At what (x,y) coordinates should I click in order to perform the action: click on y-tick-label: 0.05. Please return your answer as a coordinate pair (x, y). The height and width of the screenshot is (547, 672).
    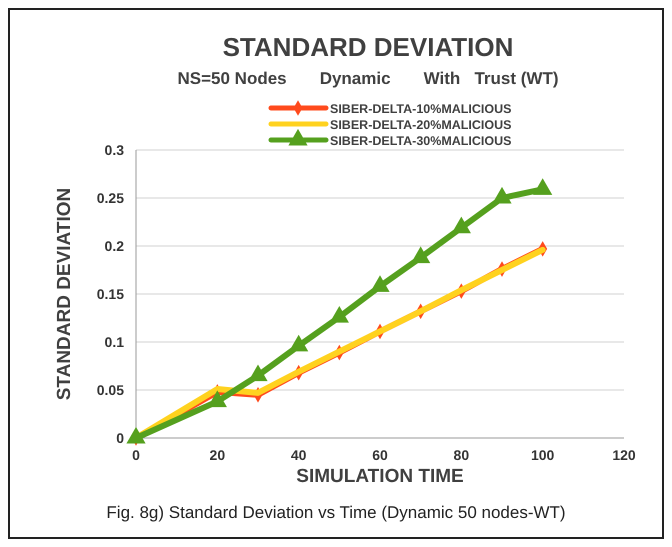
    Looking at the image, I should click on (110, 390).